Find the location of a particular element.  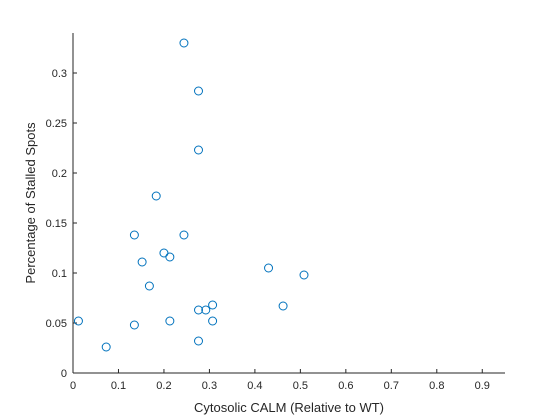

x-tick-label: 0 is located at coordinates (73, 386).